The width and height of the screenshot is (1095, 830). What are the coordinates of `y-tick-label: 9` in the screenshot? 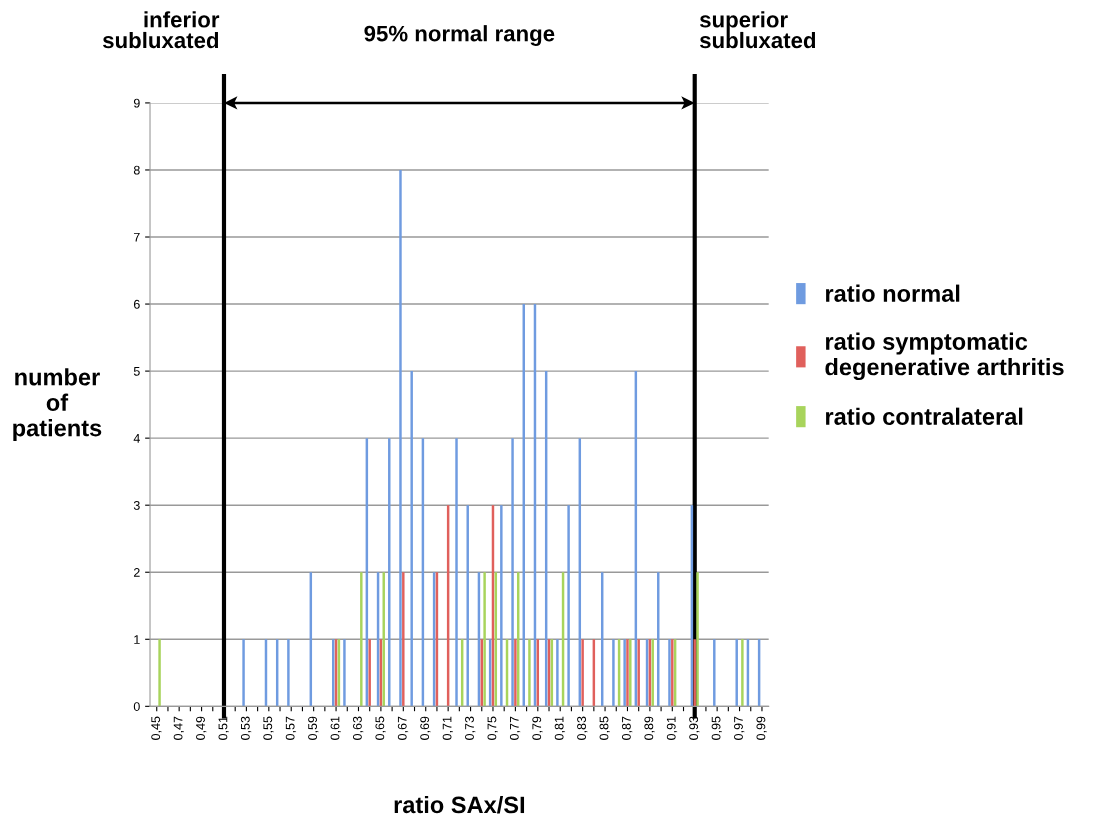 It's located at (136, 103).